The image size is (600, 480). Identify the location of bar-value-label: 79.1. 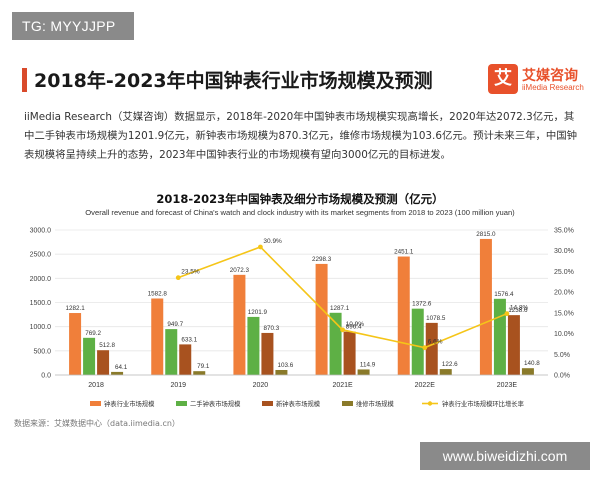
(203, 366).